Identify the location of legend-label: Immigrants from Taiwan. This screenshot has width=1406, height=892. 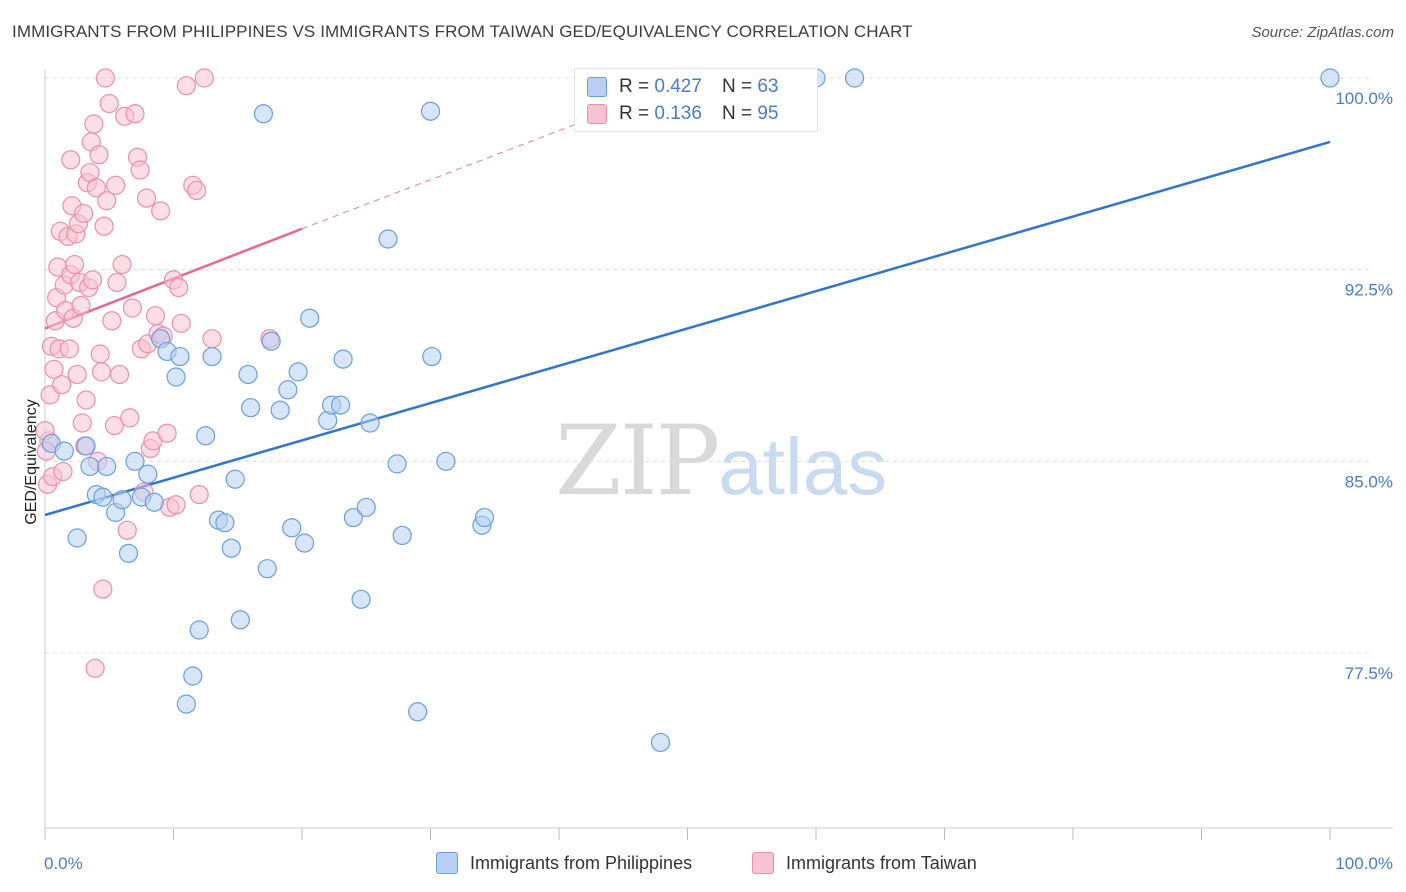
(881, 862).